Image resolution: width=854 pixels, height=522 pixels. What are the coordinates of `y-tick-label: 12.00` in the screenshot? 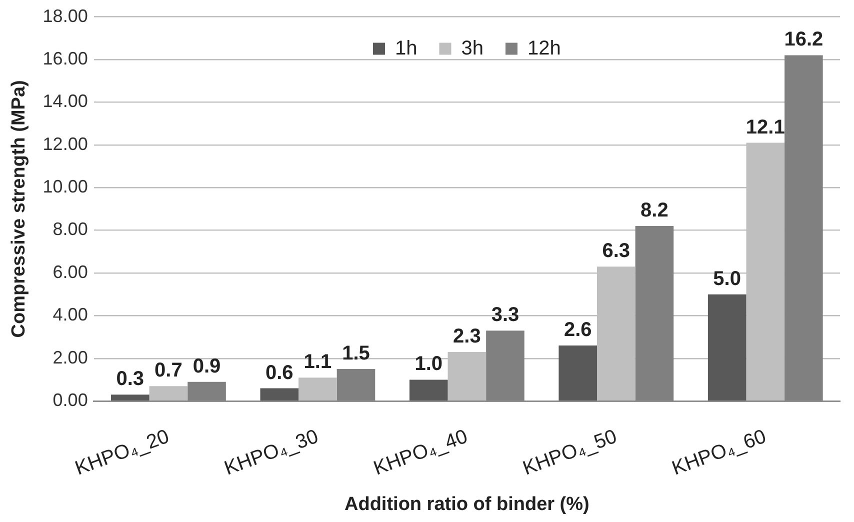 It's located at (65, 144).